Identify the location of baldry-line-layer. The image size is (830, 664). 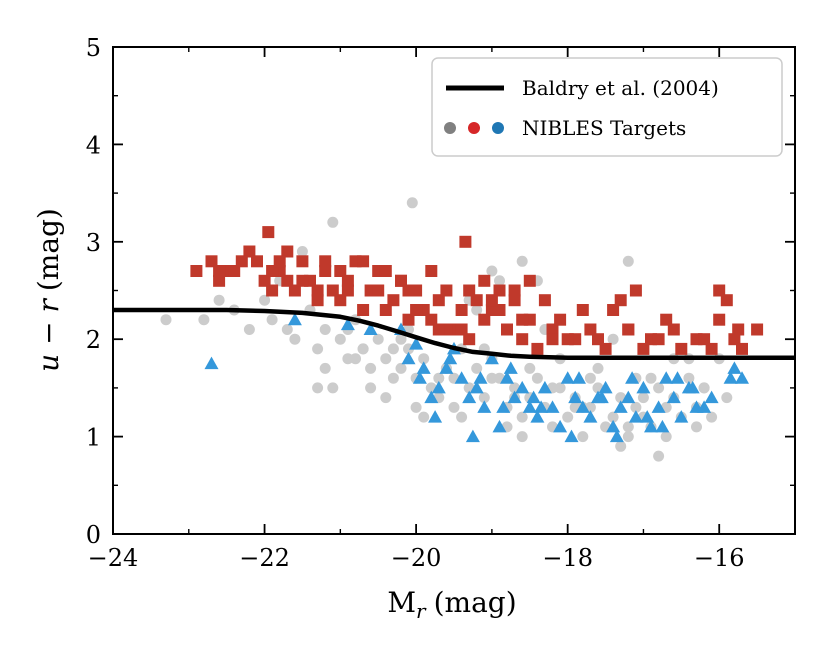
(454, 333).